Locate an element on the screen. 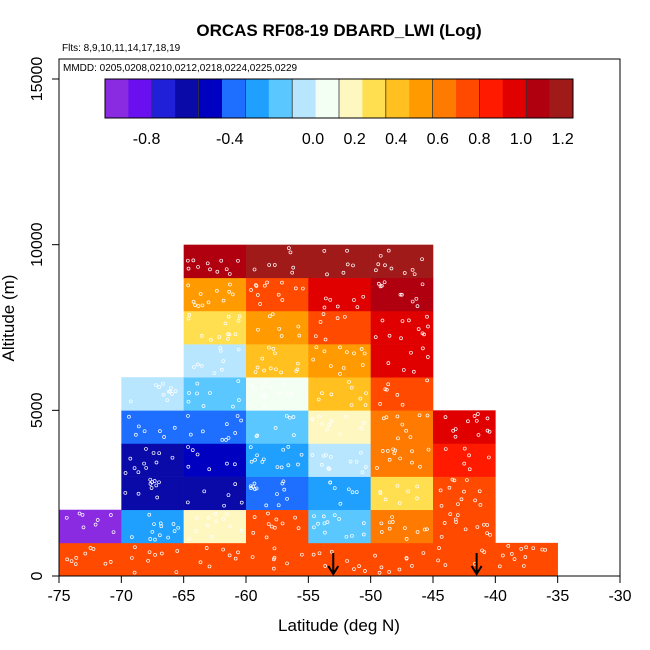 Image resolution: width=650 pixels, height=650 pixels. colorbar-frame is located at coordinates (339, 98).